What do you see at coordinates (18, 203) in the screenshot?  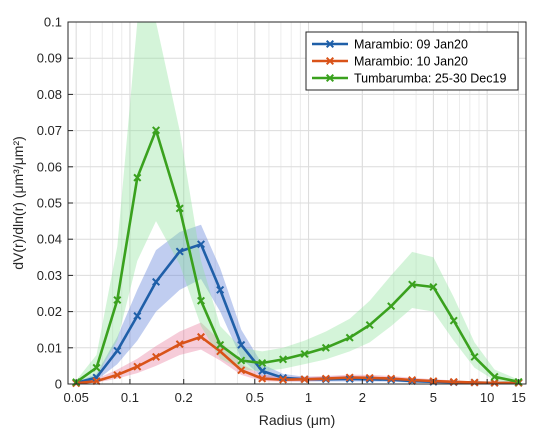 I see `y-axis-title: dV(r)/dln(r) (μm³/μm²)` at bounding box center [18, 203].